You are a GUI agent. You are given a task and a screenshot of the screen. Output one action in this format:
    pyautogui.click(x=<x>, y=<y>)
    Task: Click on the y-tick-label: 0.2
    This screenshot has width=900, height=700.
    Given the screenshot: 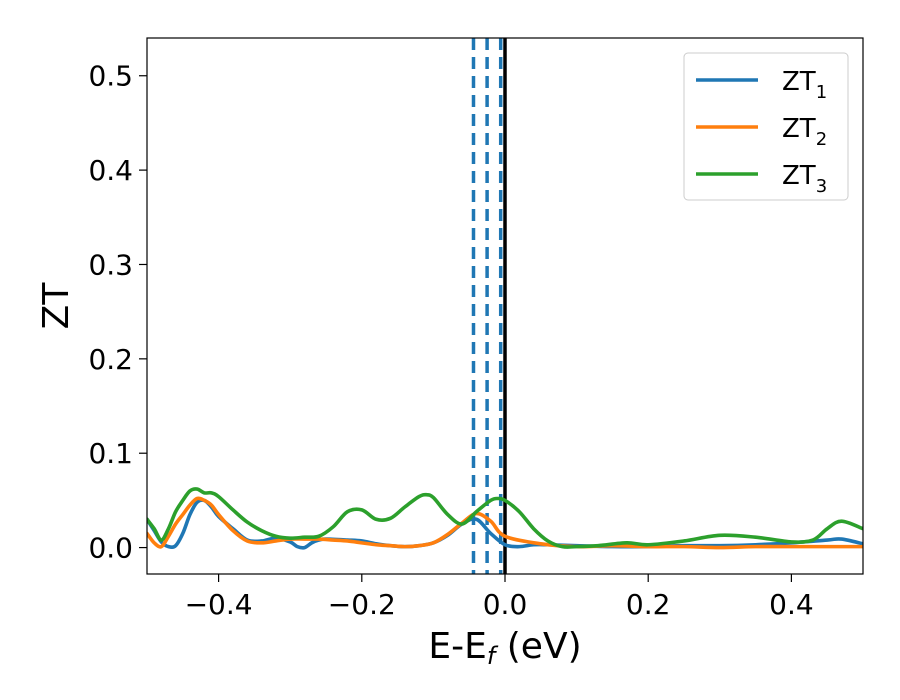 What is the action you would take?
    pyautogui.click(x=110, y=359)
    